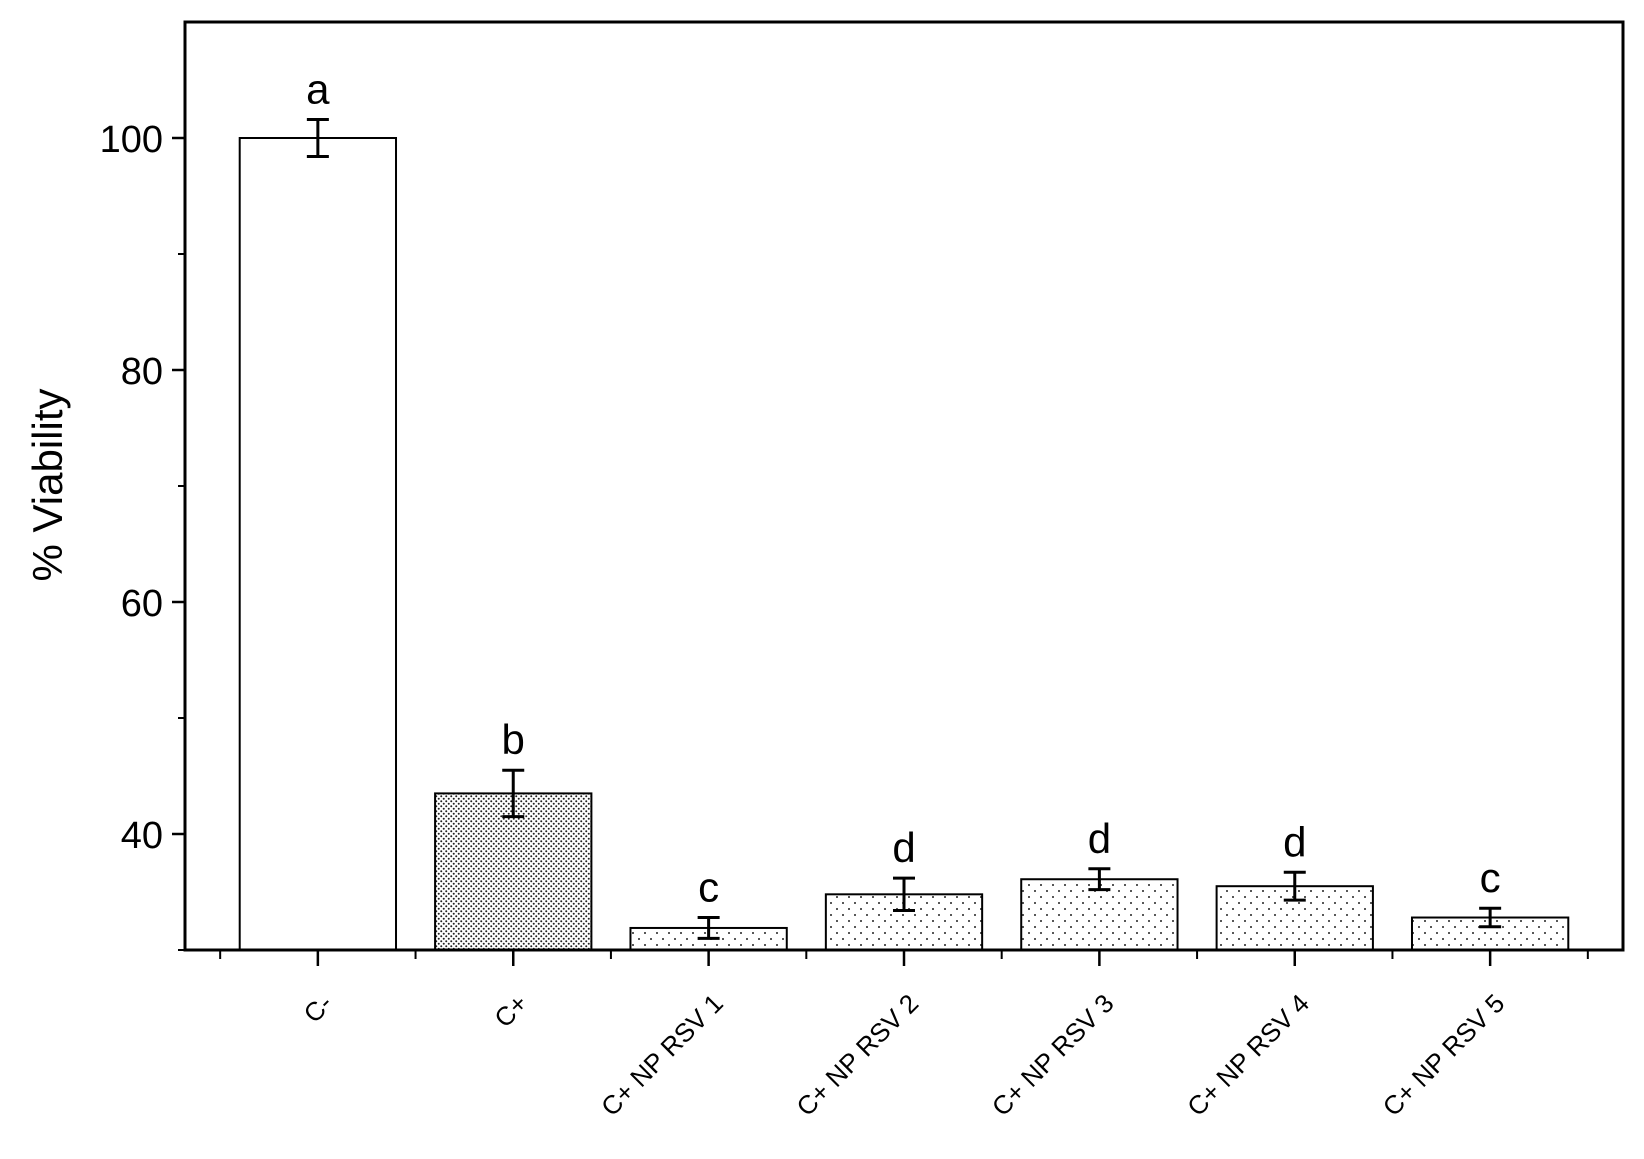 The height and width of the screenshot is (1159, 1644). I want to click on significance-letter: a, so click(318, 88).